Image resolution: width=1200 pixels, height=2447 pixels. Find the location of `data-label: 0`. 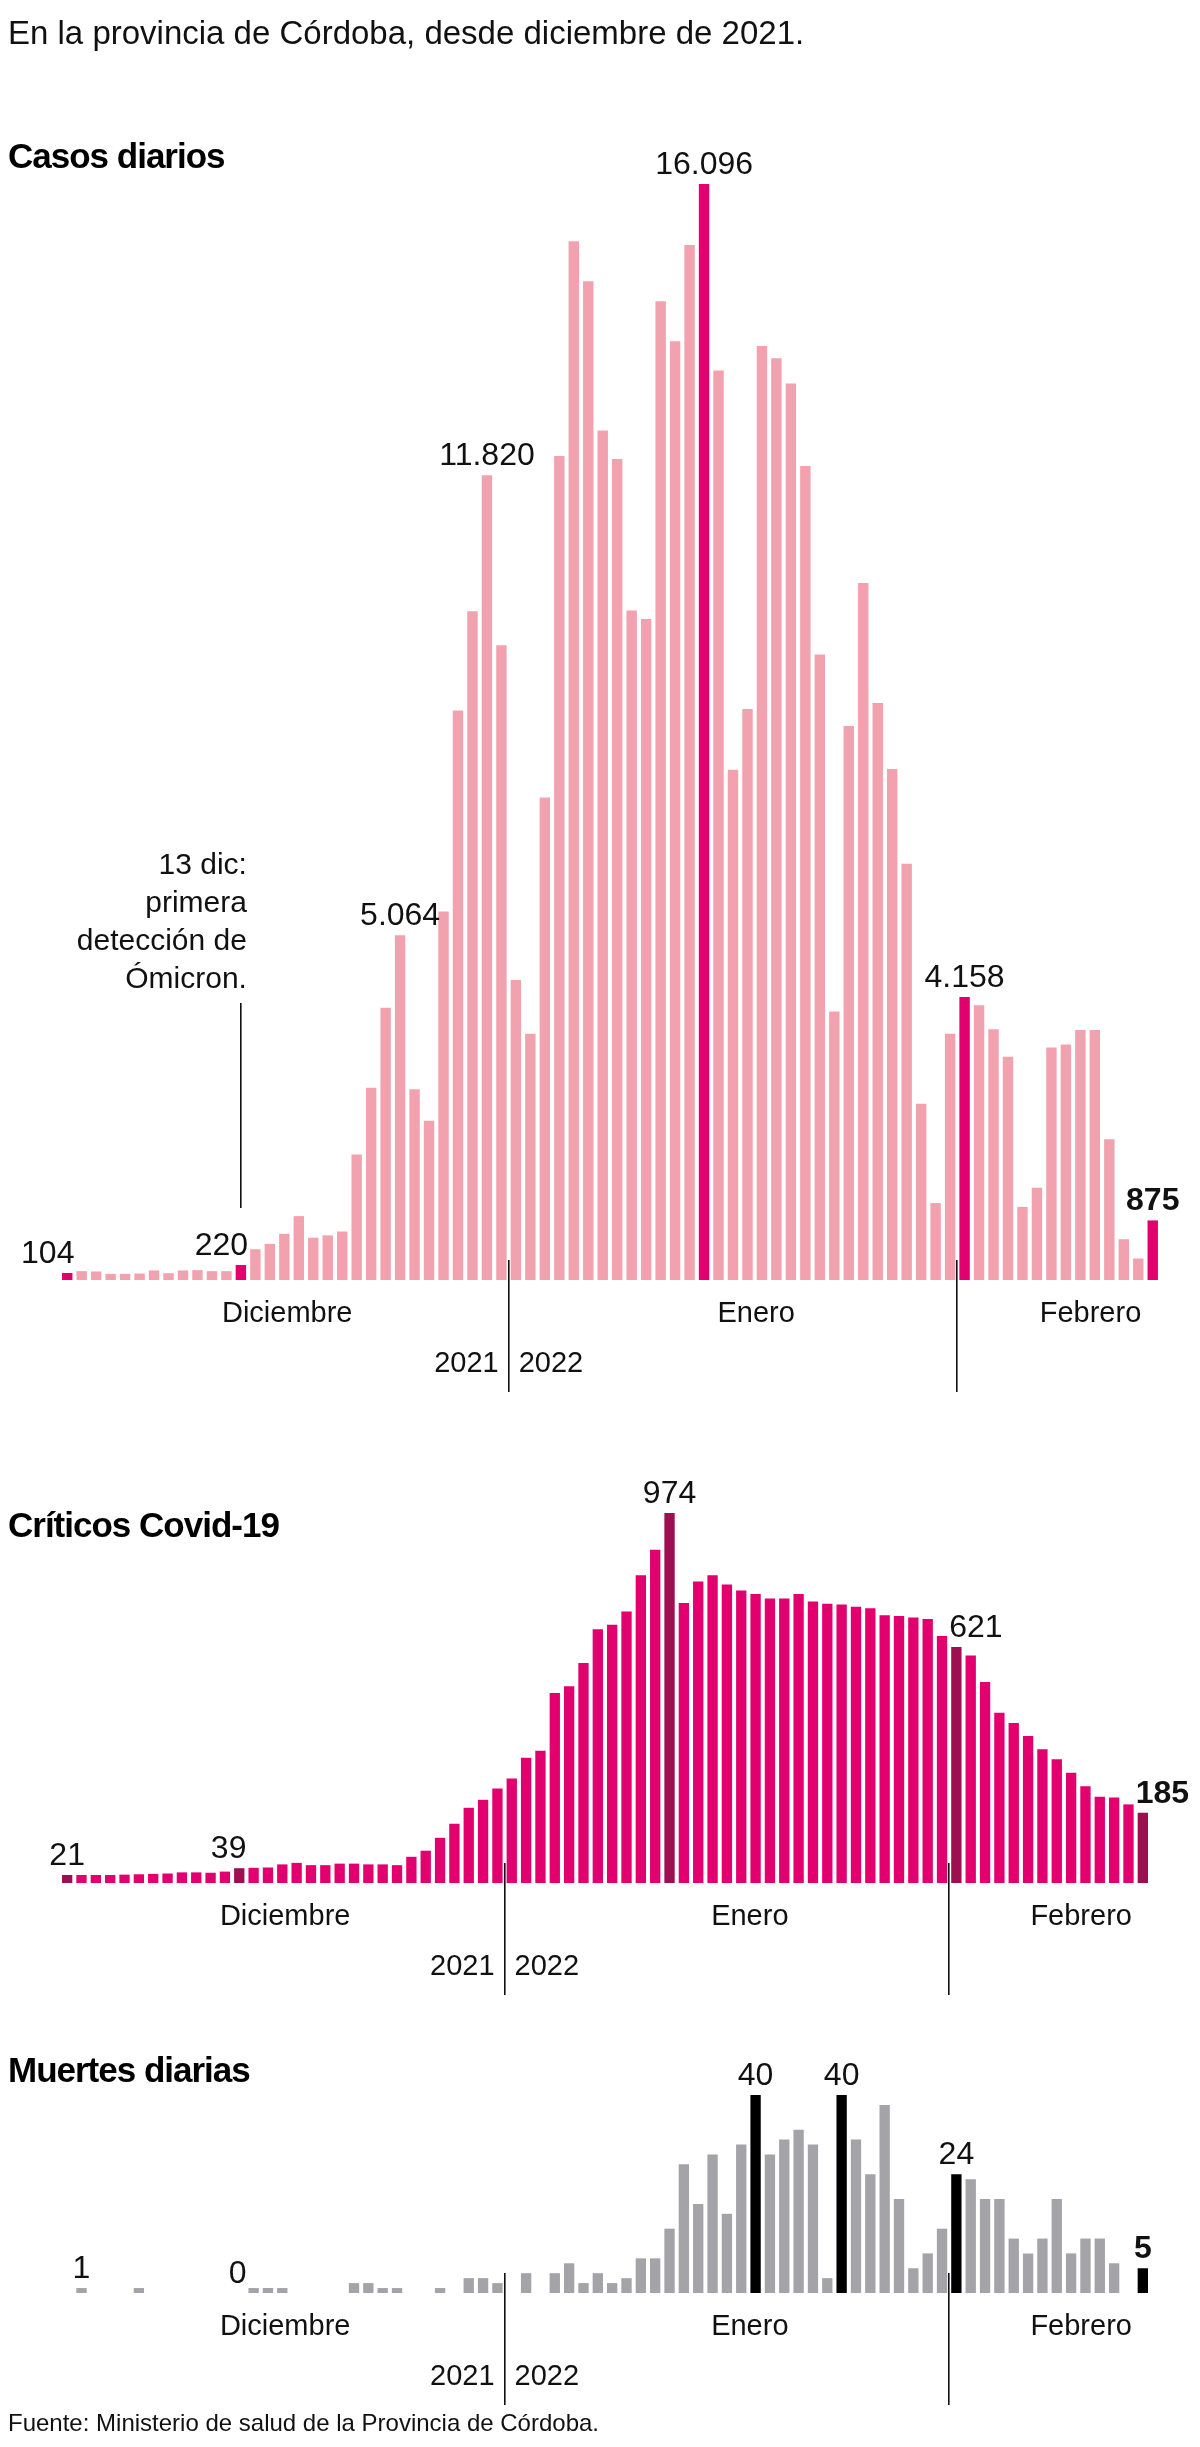

data-label: 0 is located at coordinates (237, 2272).